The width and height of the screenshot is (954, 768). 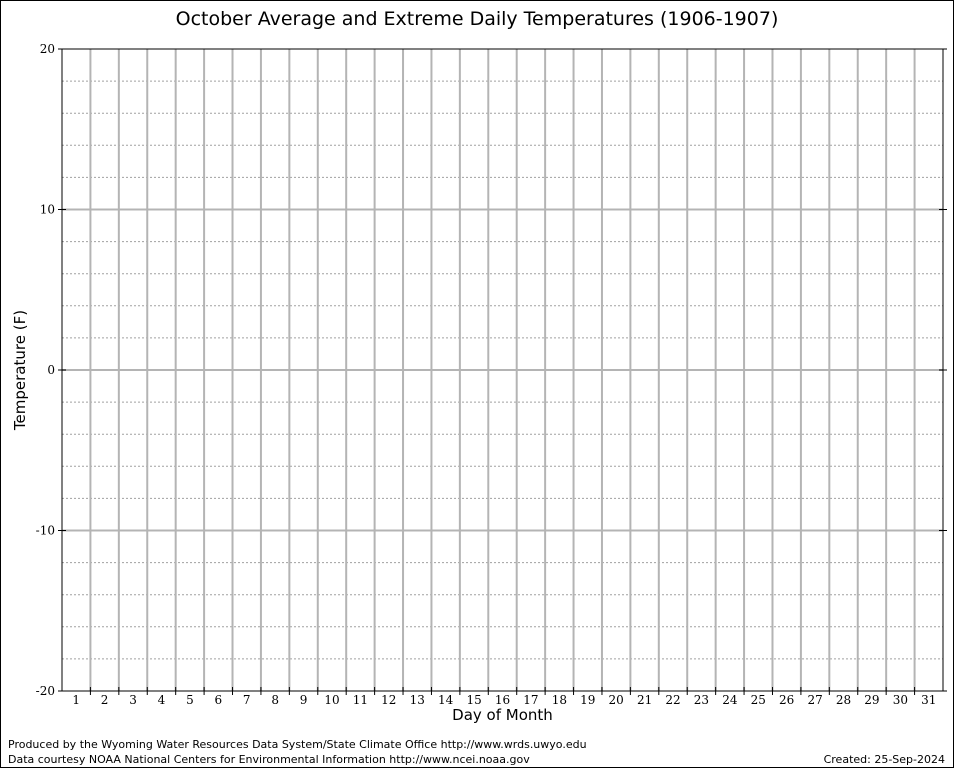 I want to click on y-tick-label: 0, so click(x=51, y=370).